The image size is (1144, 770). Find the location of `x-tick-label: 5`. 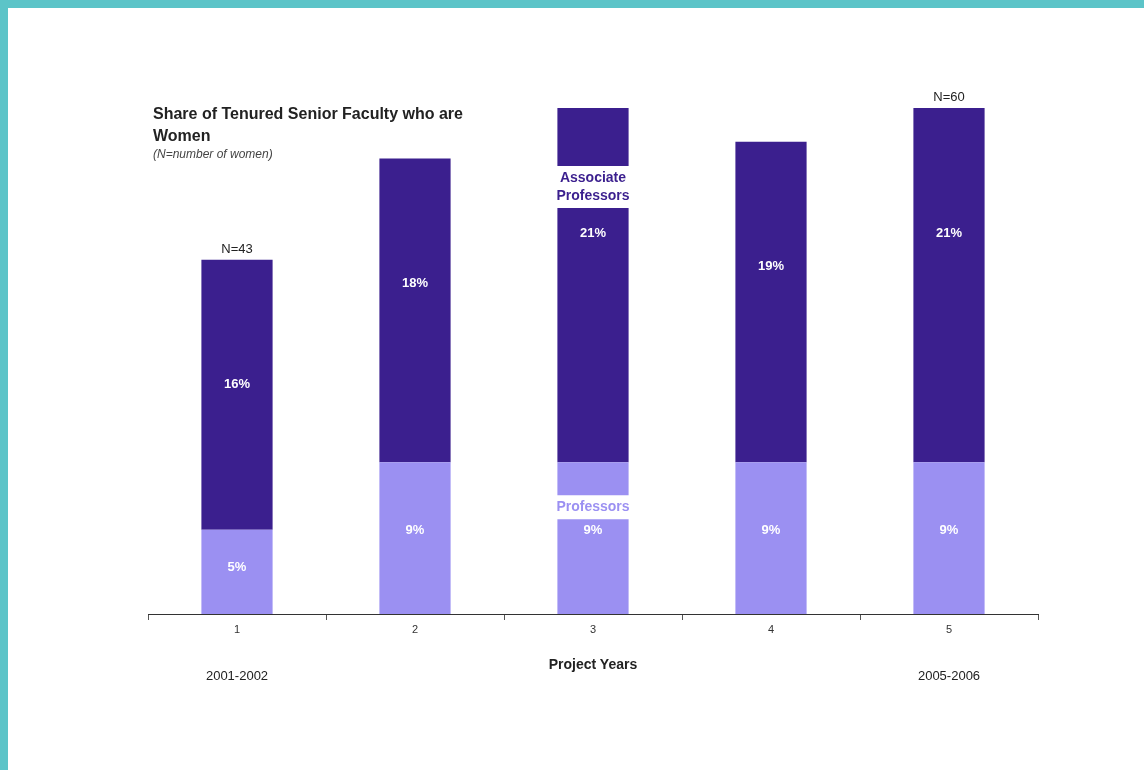

x-tick-label: 5 is located at coordinates (949, 628).